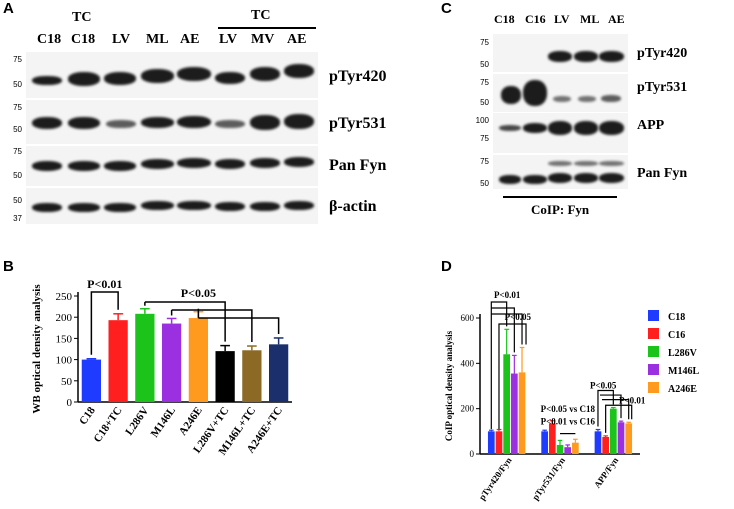  I want to click on y-tick-label: 50, so click(67, 382).